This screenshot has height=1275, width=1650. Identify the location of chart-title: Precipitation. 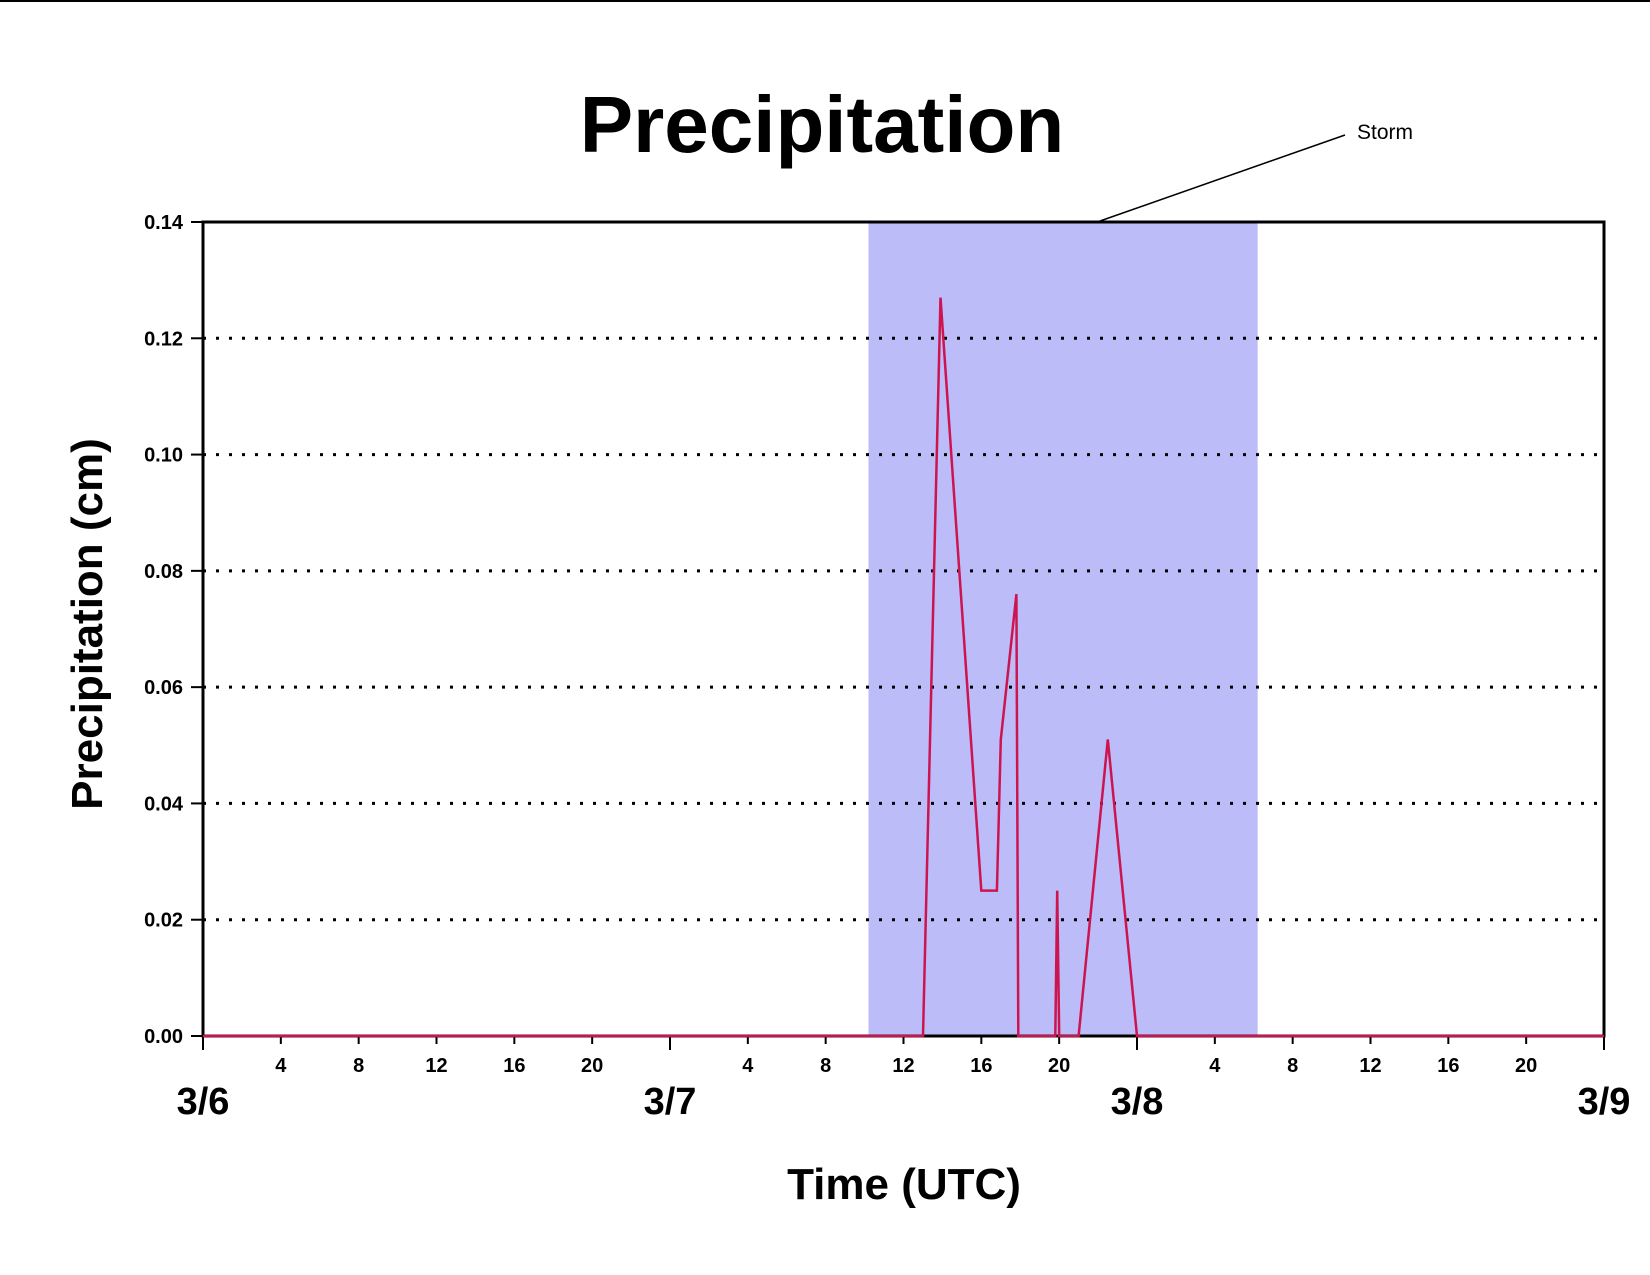
(822, 124).